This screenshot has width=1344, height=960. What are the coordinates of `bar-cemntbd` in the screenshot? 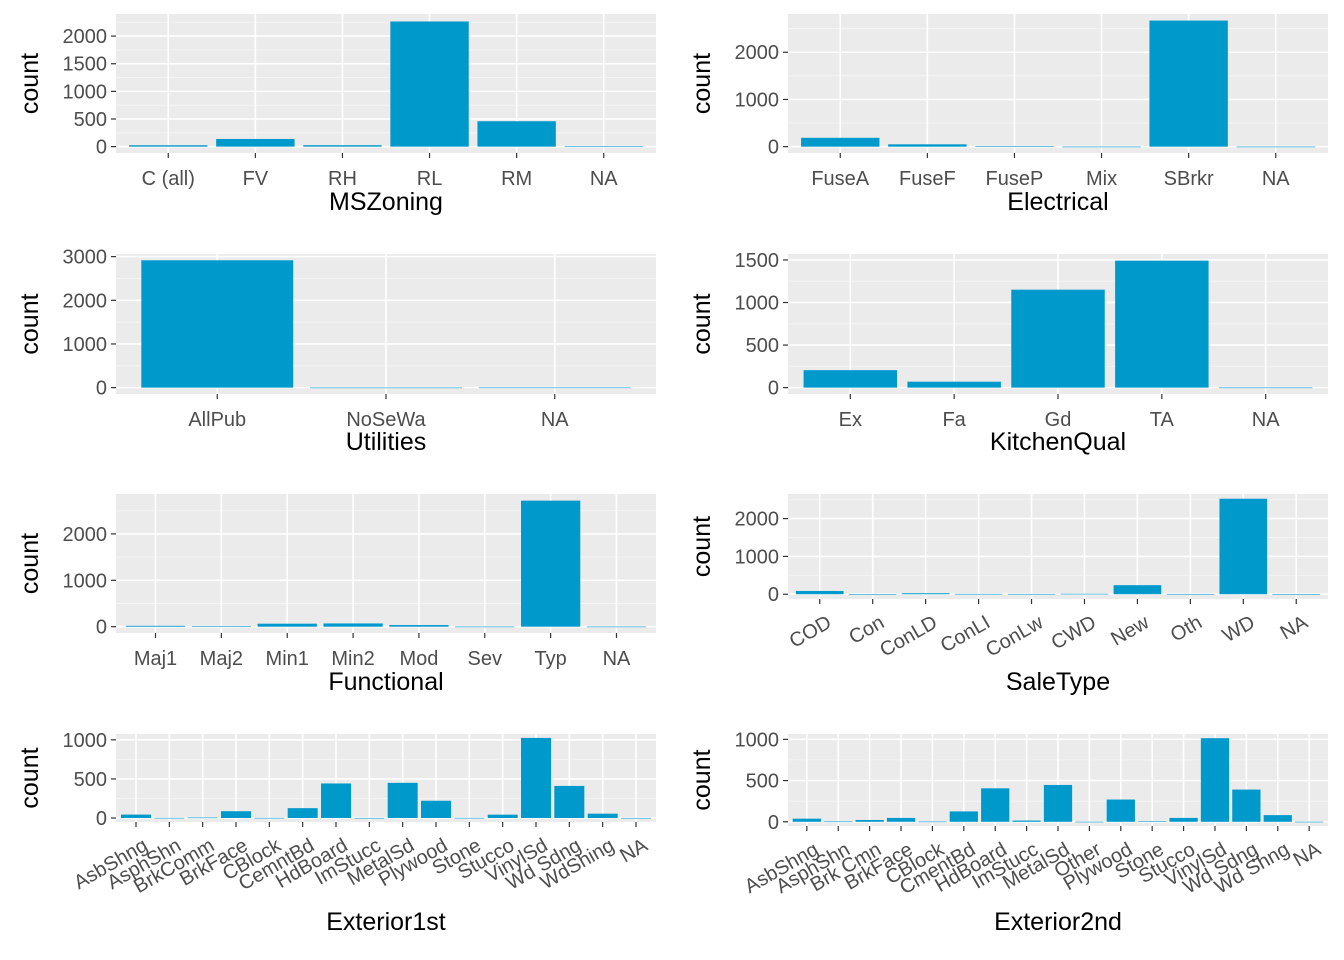 It's located at (302, 813).